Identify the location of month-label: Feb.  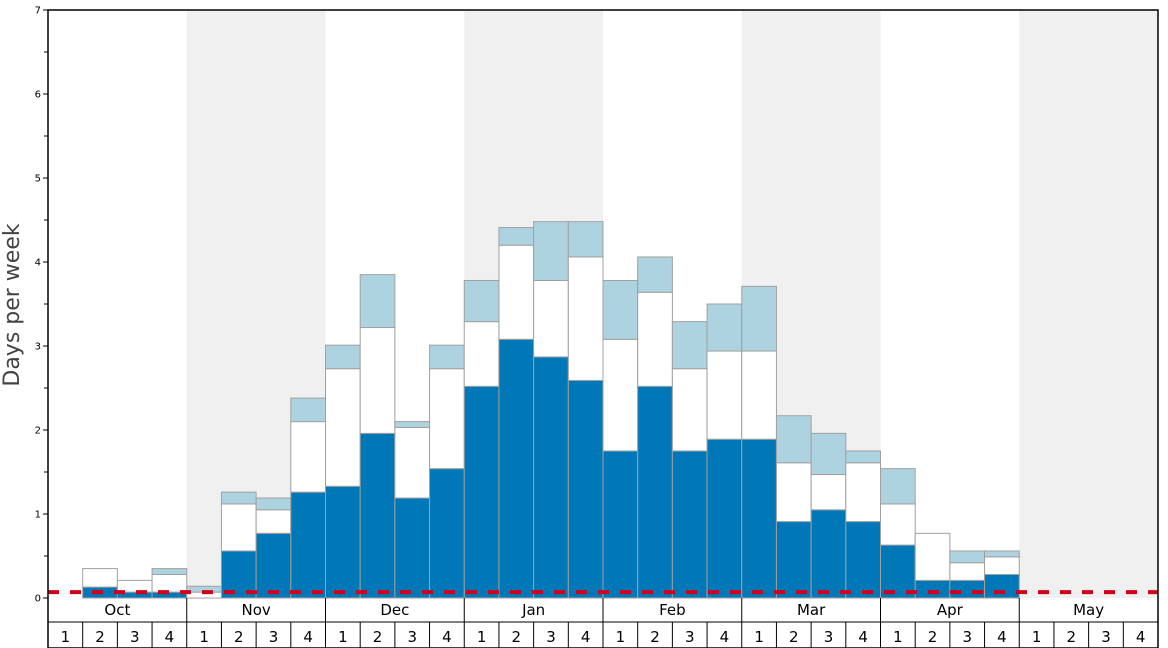
(672, 610).